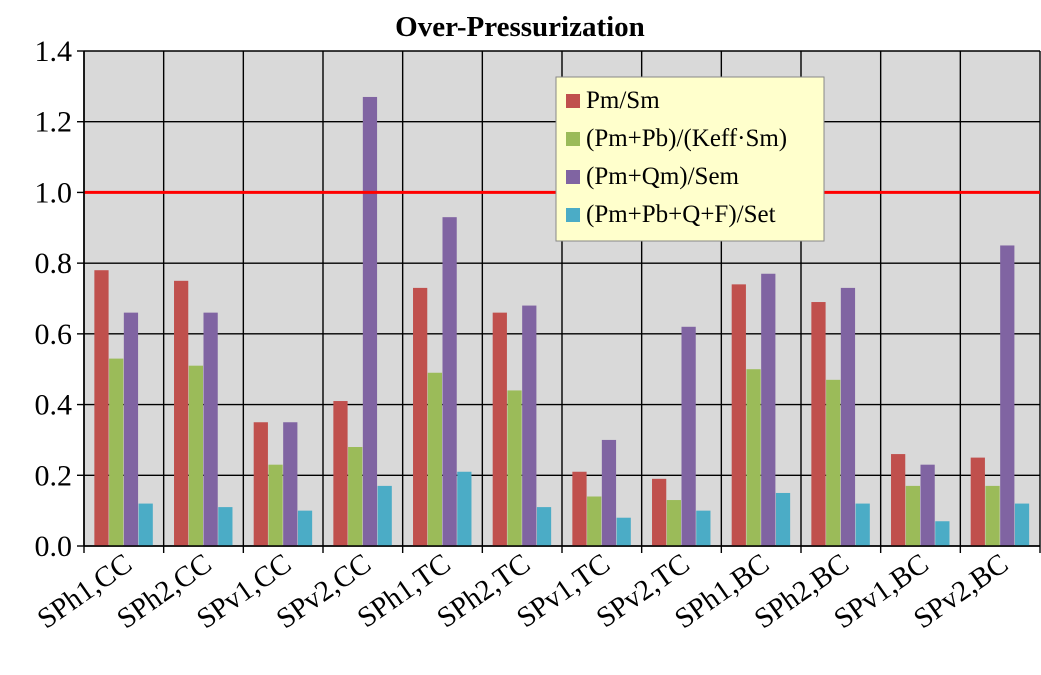 The width and height of the screenshot is (1041, 675). Describe the element at coordinates (54, 263) in the screenshot. I see `y-tick-label: 0.8` at that location.